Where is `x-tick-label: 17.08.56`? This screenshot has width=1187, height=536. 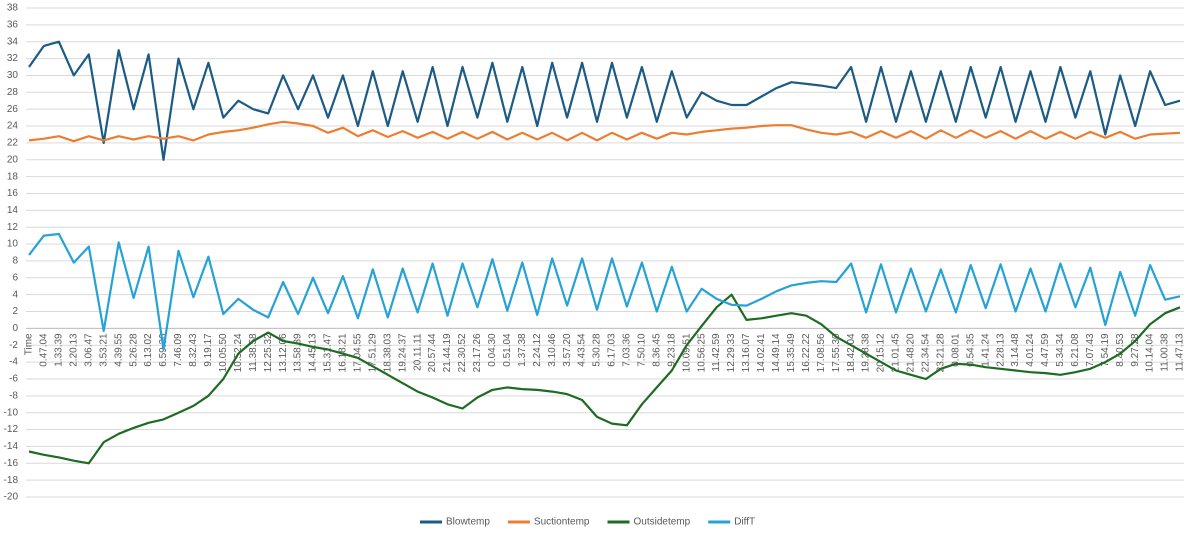 x-tick-label: 17.08.56 is located at coordinates (821, 352).